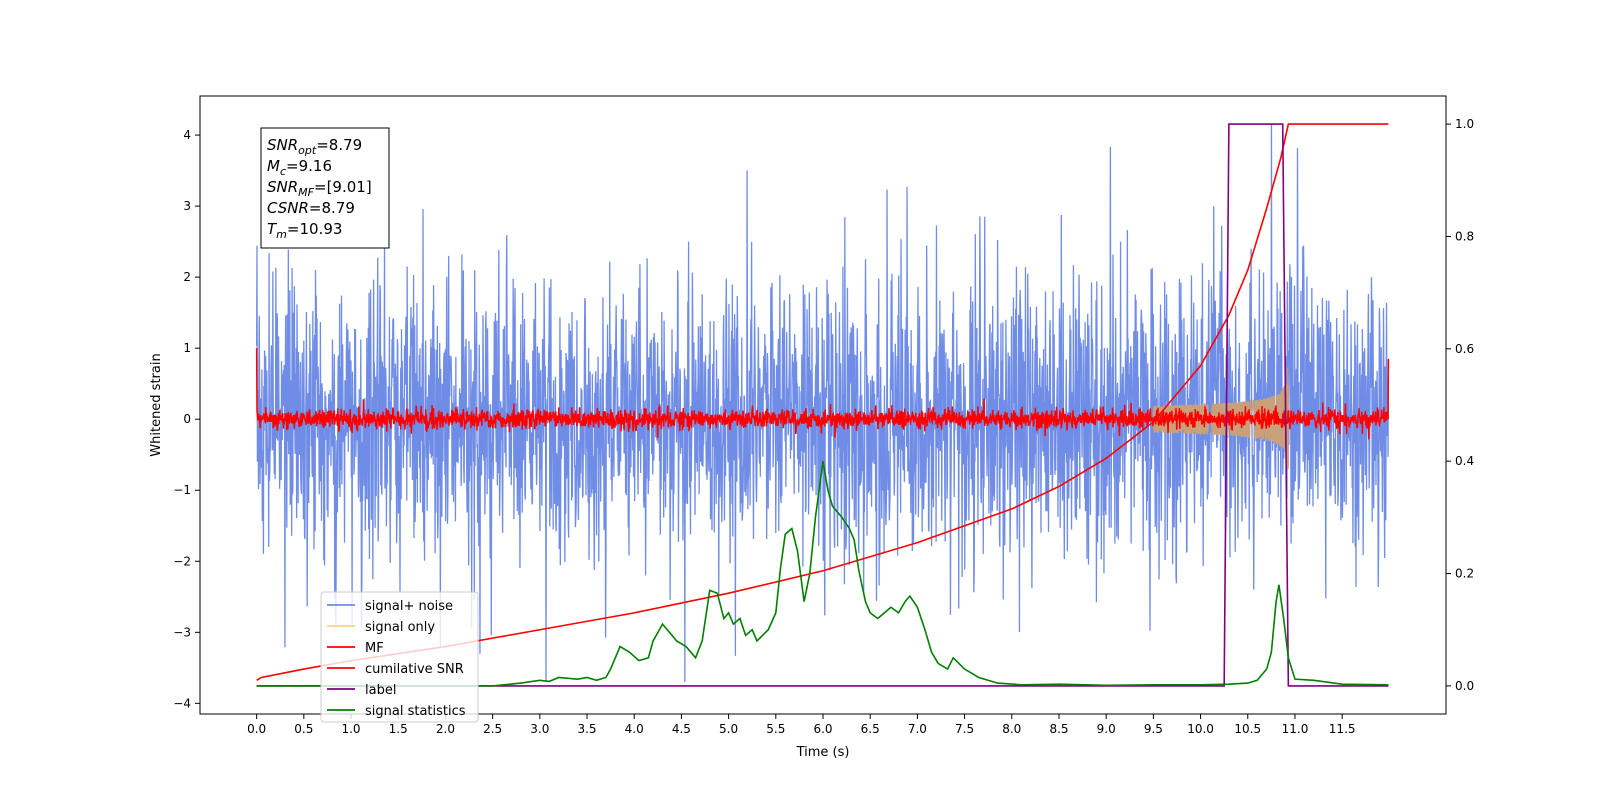 Image resolution: width=1600 pixels, height=800 pixels. I want to click on legend-label-signal-noise: signal+ noise, so click(409, 606).